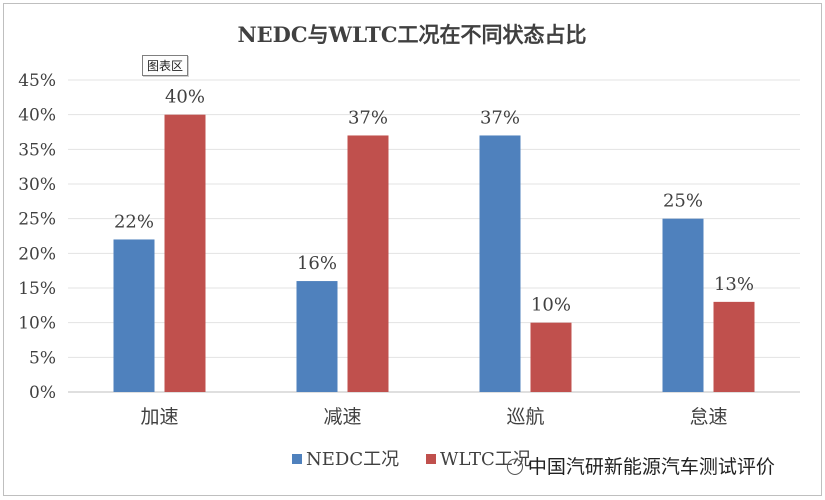 The image size is (825, 500). What do you see at coordinates (37, 185) in the screenshot?
I see `y-tick-label: 30%` at bounding box center [37, 185].